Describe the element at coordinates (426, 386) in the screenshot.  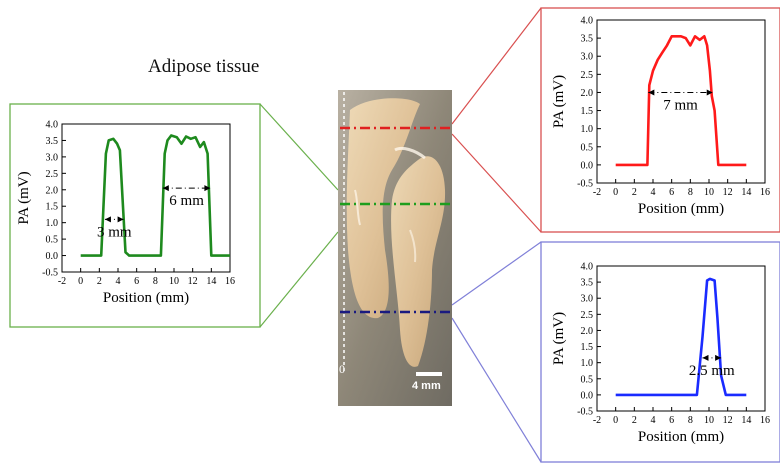
I see `scale-bar-label: 4 mm` at that location.